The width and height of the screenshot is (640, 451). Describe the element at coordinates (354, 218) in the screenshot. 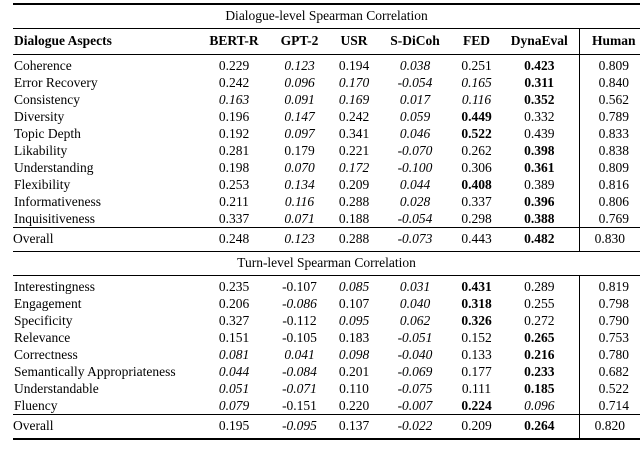

I see `value-cell-inquisitiveness-usr: 0.188` at that location.